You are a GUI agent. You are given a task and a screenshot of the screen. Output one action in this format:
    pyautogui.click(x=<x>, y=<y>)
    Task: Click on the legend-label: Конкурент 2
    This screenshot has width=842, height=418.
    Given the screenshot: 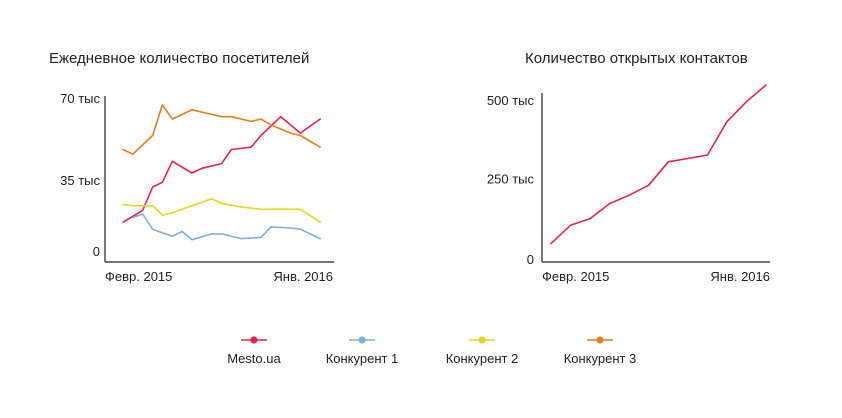 What is the action you would take?
    pyautogui.click(x=482, y=358)
    